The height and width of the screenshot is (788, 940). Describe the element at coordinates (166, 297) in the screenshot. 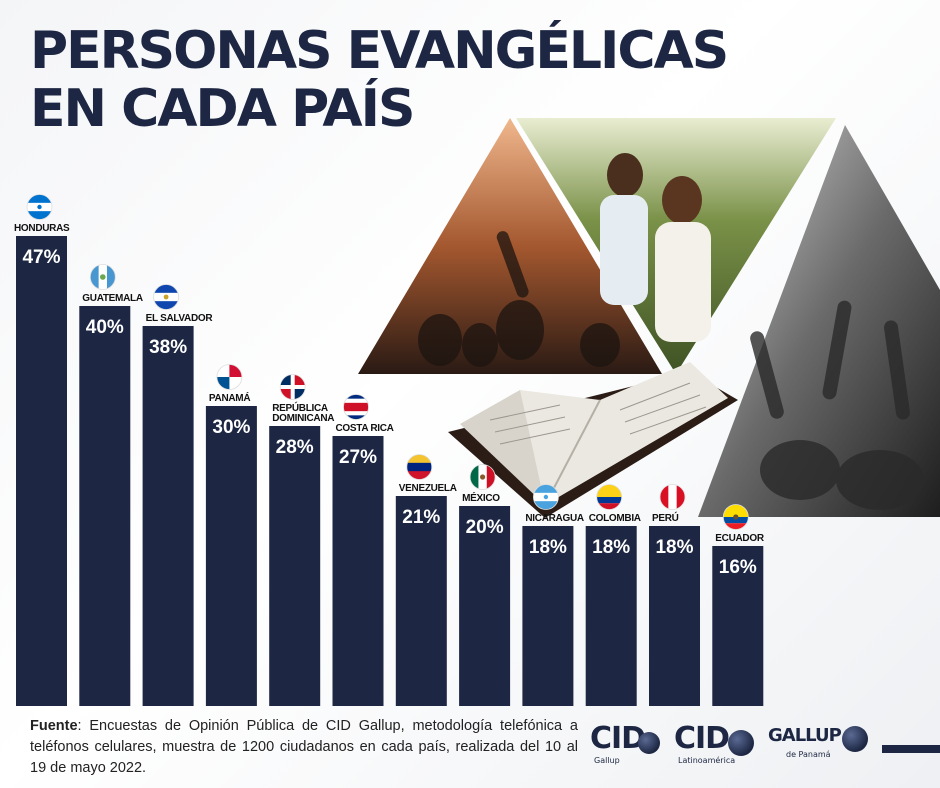

I see `el-salvador-flag-icon` at that location.